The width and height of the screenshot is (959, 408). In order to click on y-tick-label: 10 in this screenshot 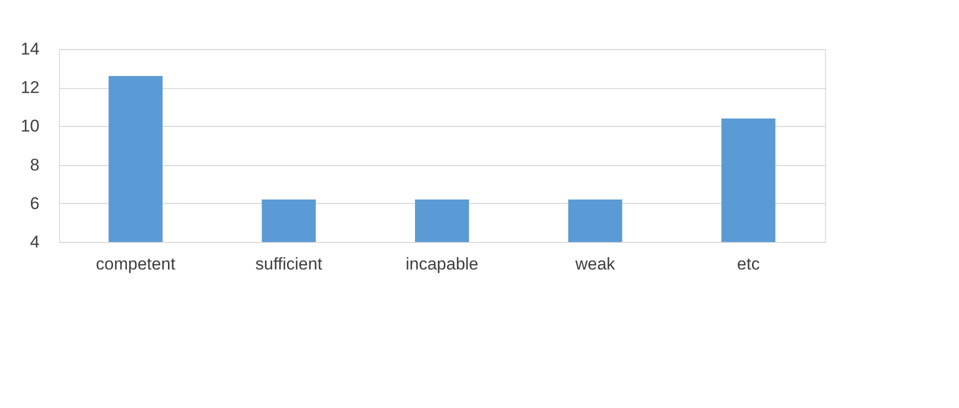, I will do `click(30, 126)`.